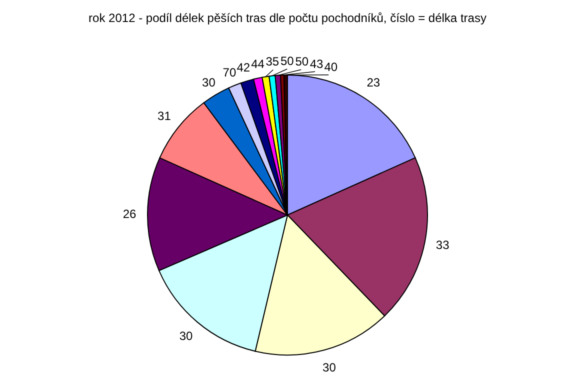 The width and height of the screenshot is (575, 384). Describe the element at coordinates (373, 82) in the screenshot. I see `slice-label: 23` at that location.